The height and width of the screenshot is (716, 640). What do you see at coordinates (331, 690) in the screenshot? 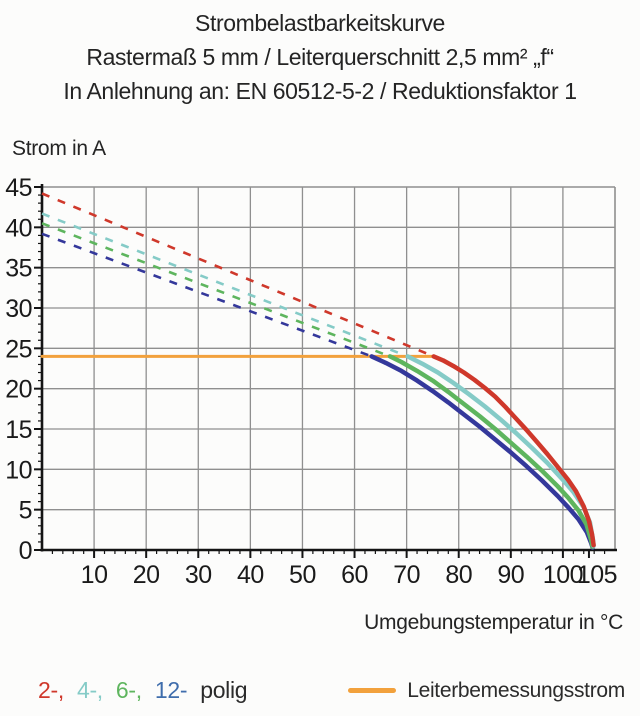
I see `legend: 2-, 4-, 6-, 12- polig Leiterbemessungsstrom` at bounding box center [331, 690].